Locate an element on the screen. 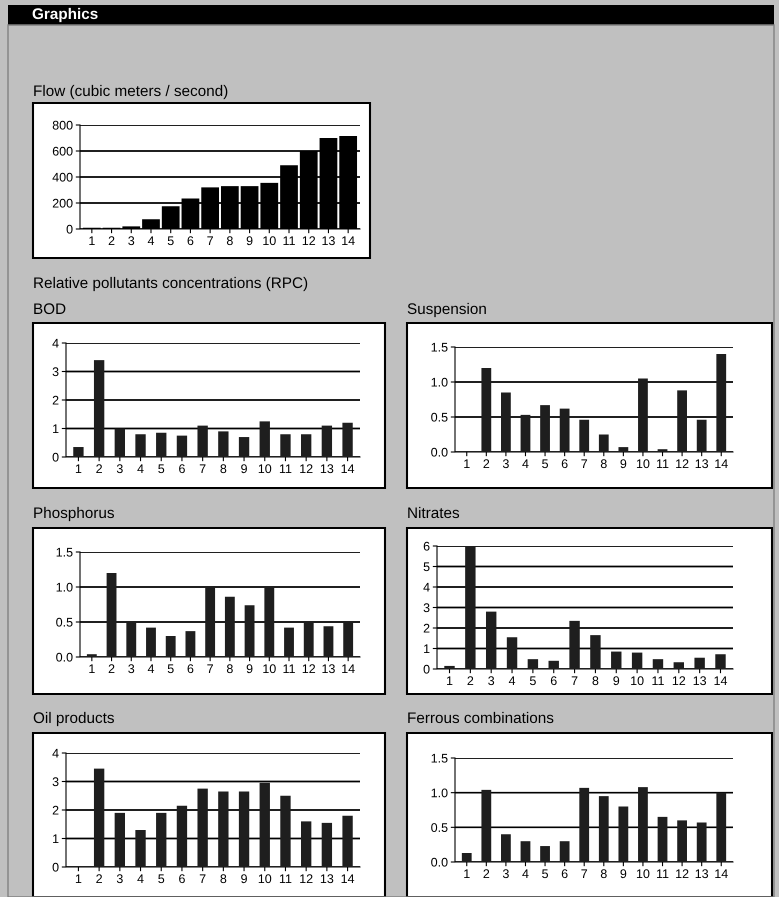  y-tick-label: 2 is located at coordinates (55, 810).